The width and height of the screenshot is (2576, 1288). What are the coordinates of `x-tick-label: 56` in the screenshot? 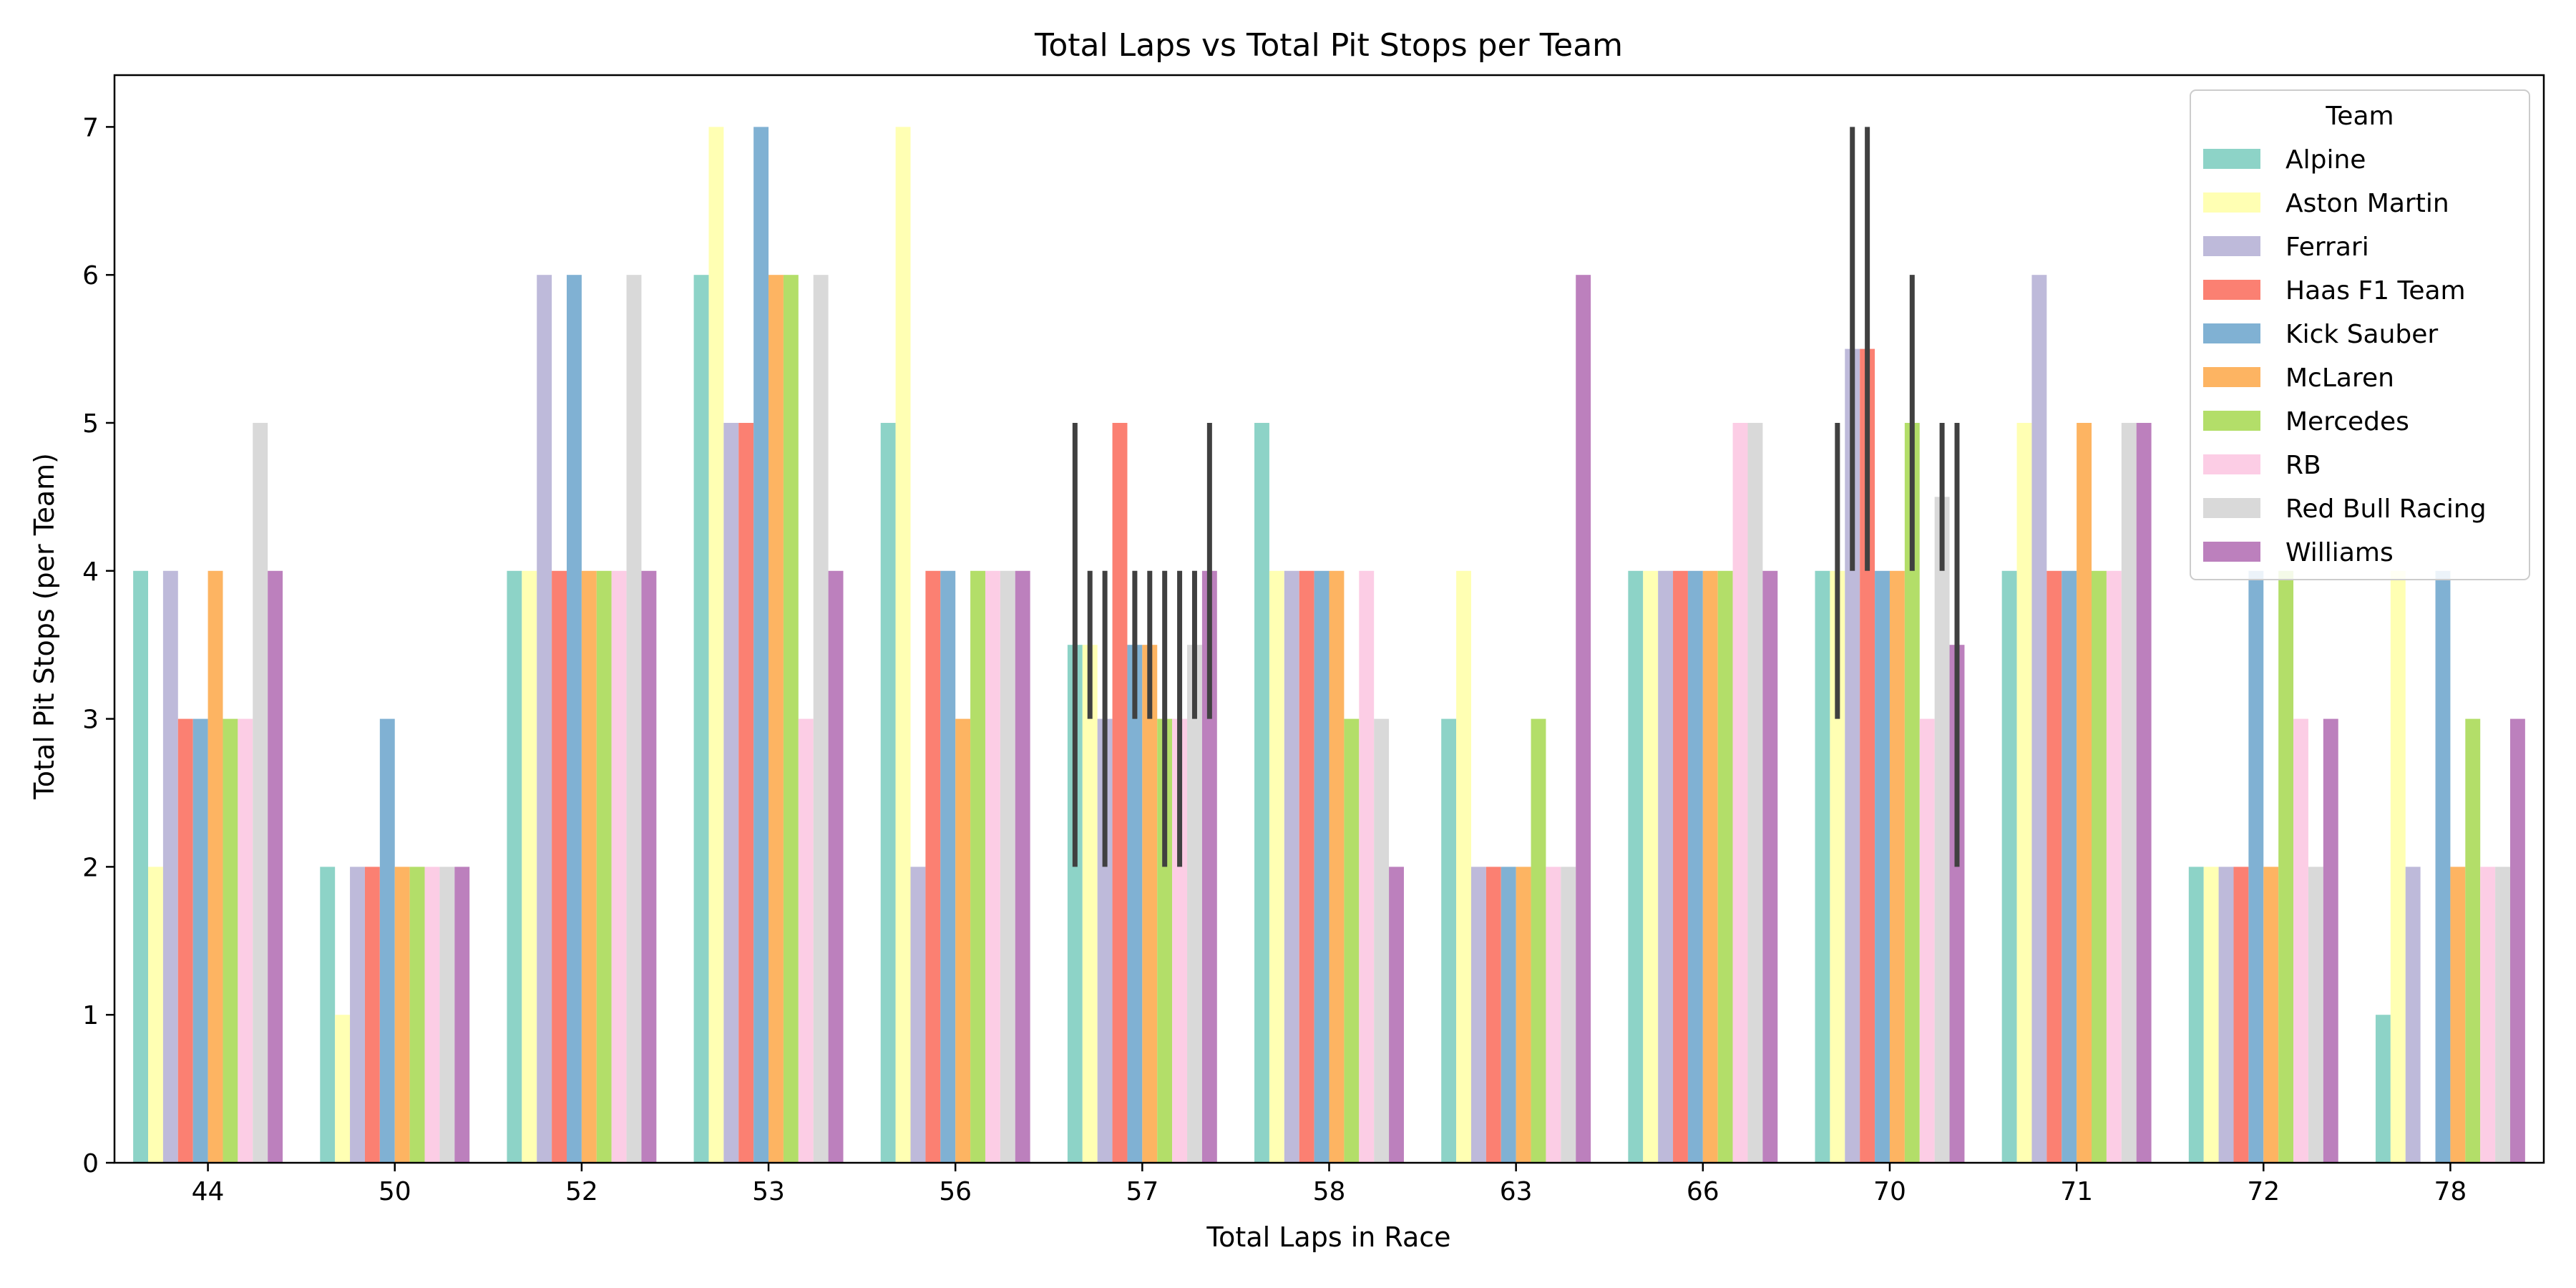 It's located at (955, 1191).